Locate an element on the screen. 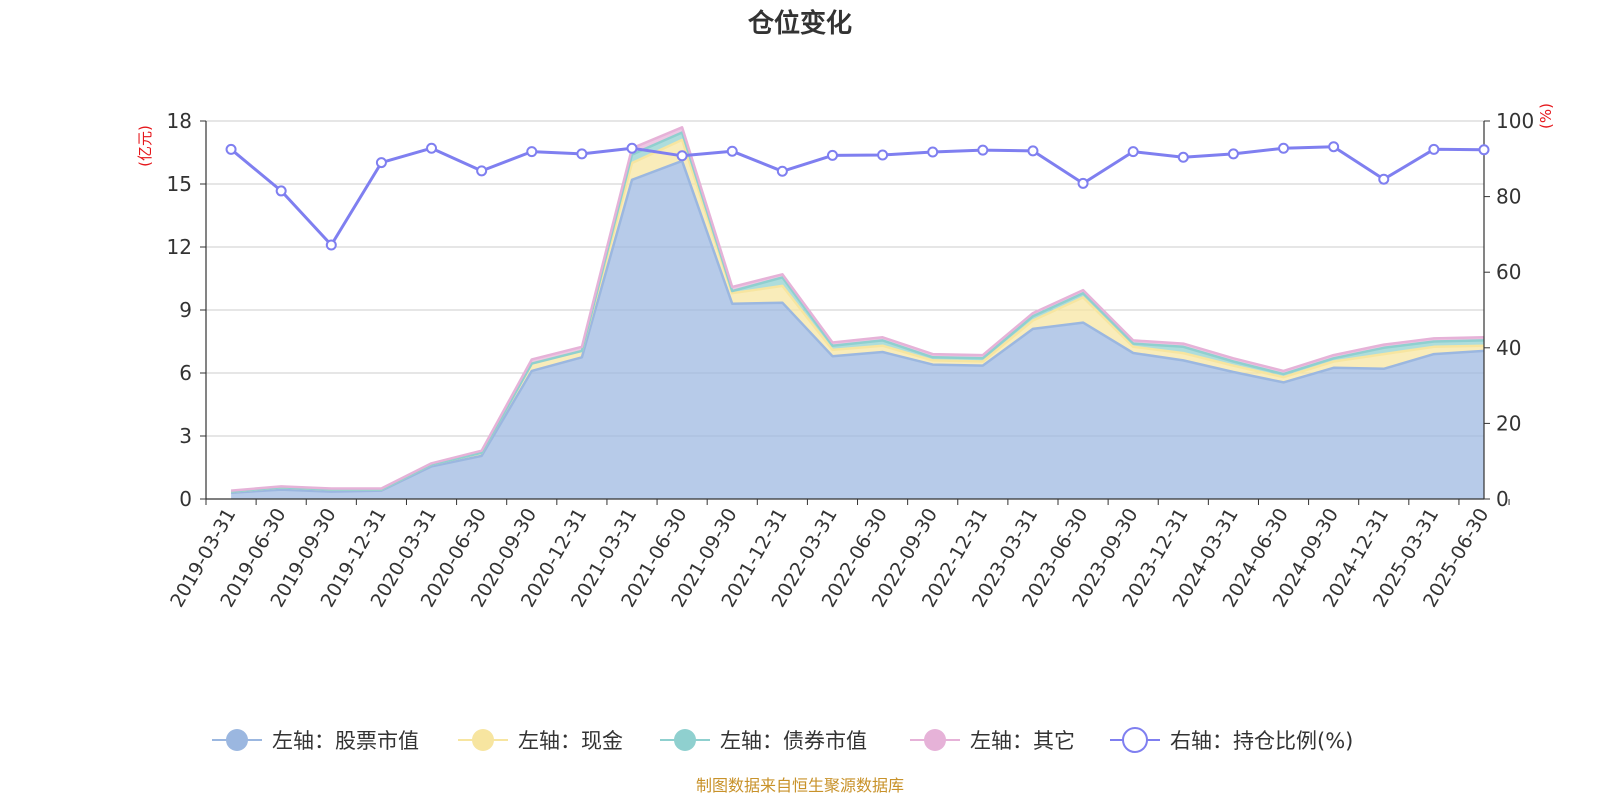  ratio-line is located at coordinates (857, 196).